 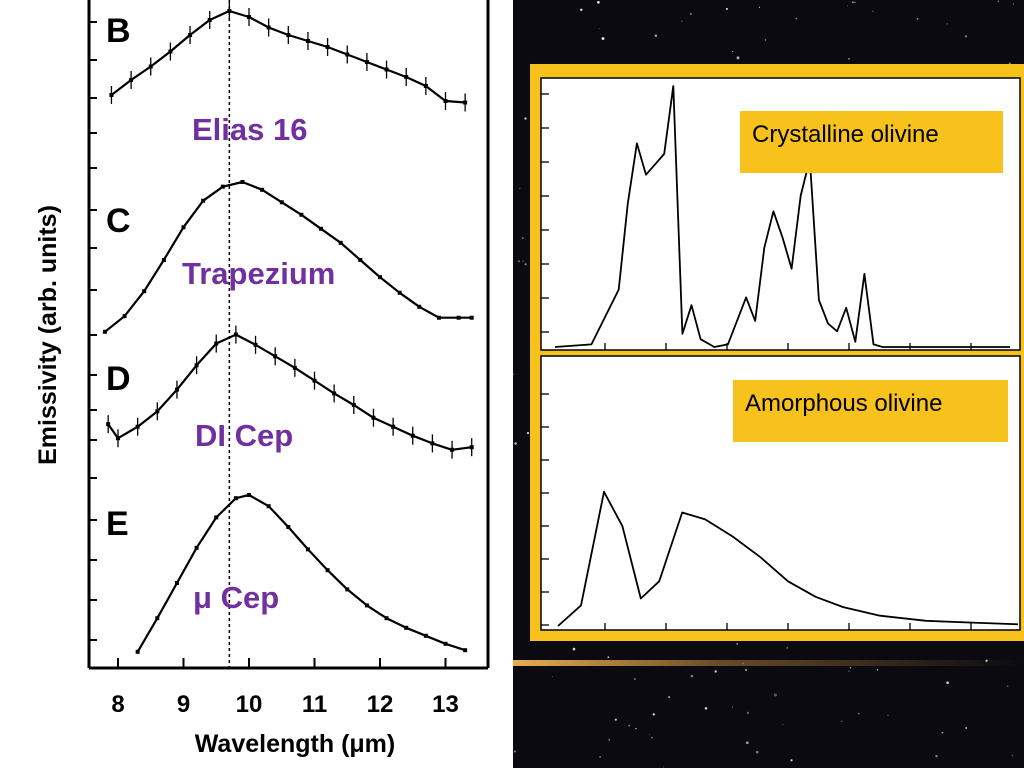 I want to click on source-label: Trapezium, so click(x=258, y=273).